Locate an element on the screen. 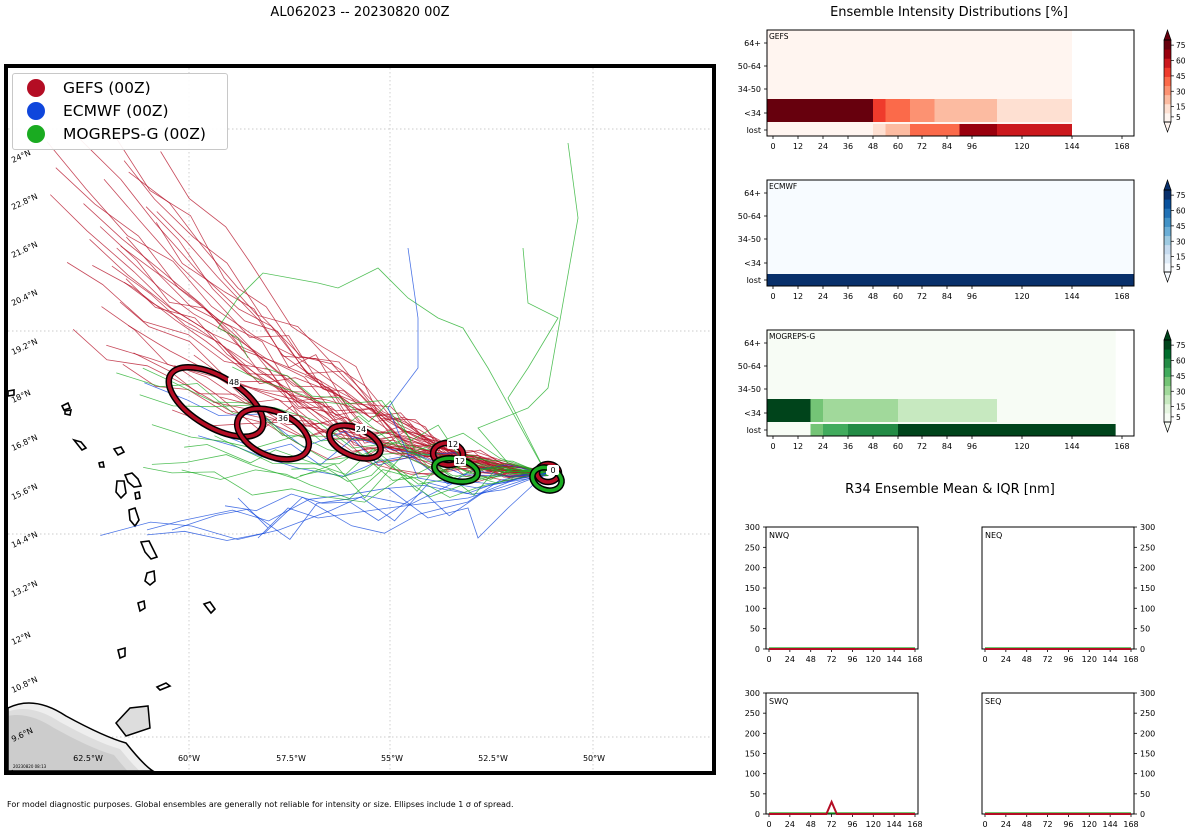 This screenshot has height=840, width=1200. r34-panel-swq: SWQ 0 50 100 150 200 250 300 0 24 48 72 96 120 144 168 is located at coordinates (834, 759).